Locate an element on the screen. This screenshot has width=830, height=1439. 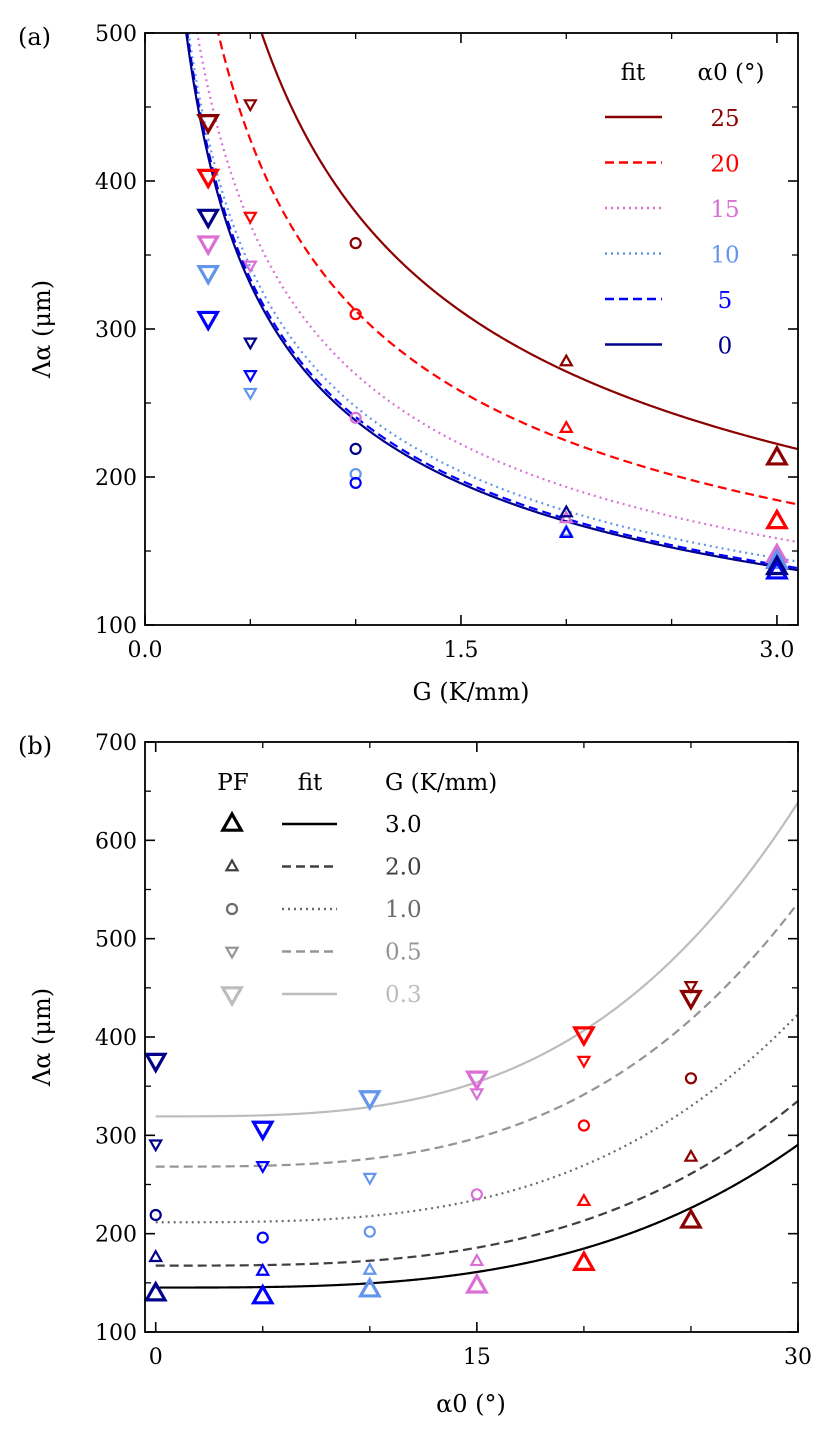
panel-b-fit-line-1.0 is located at coordinates (476, 1118).